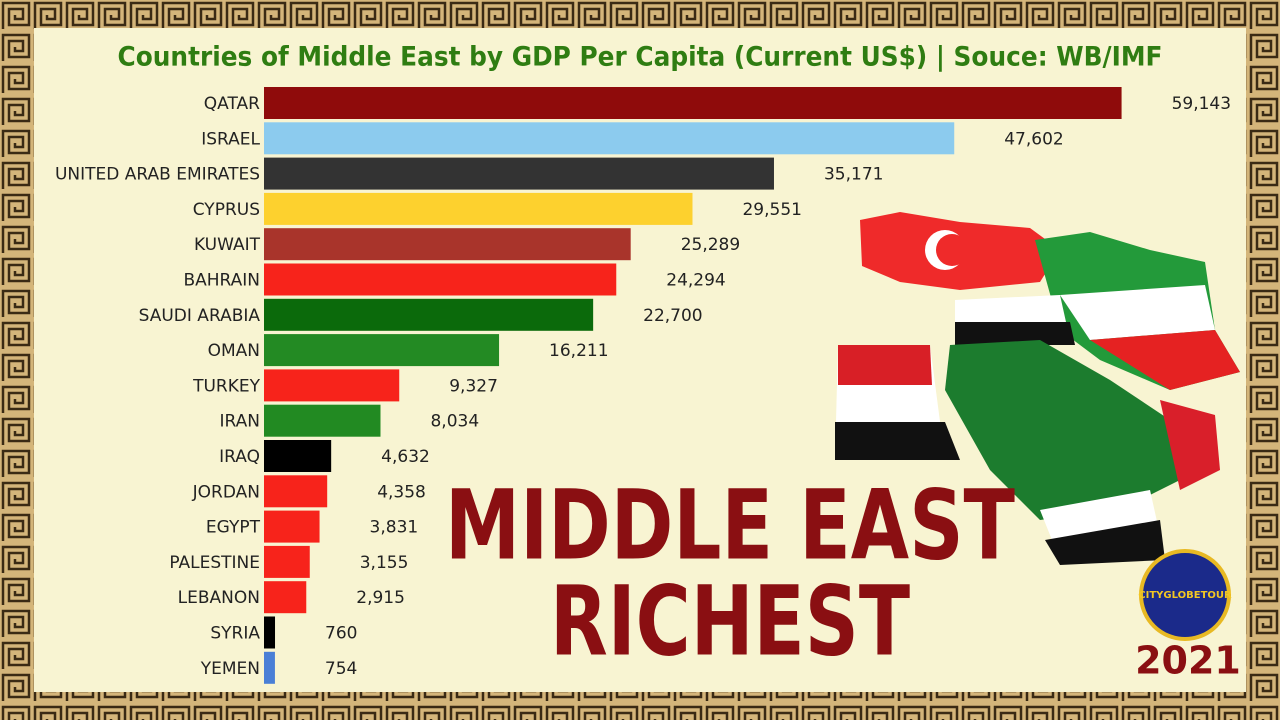  Describe the element at coordinates (341, 669) in the screenshot. I see `value-label: 754` at that location.